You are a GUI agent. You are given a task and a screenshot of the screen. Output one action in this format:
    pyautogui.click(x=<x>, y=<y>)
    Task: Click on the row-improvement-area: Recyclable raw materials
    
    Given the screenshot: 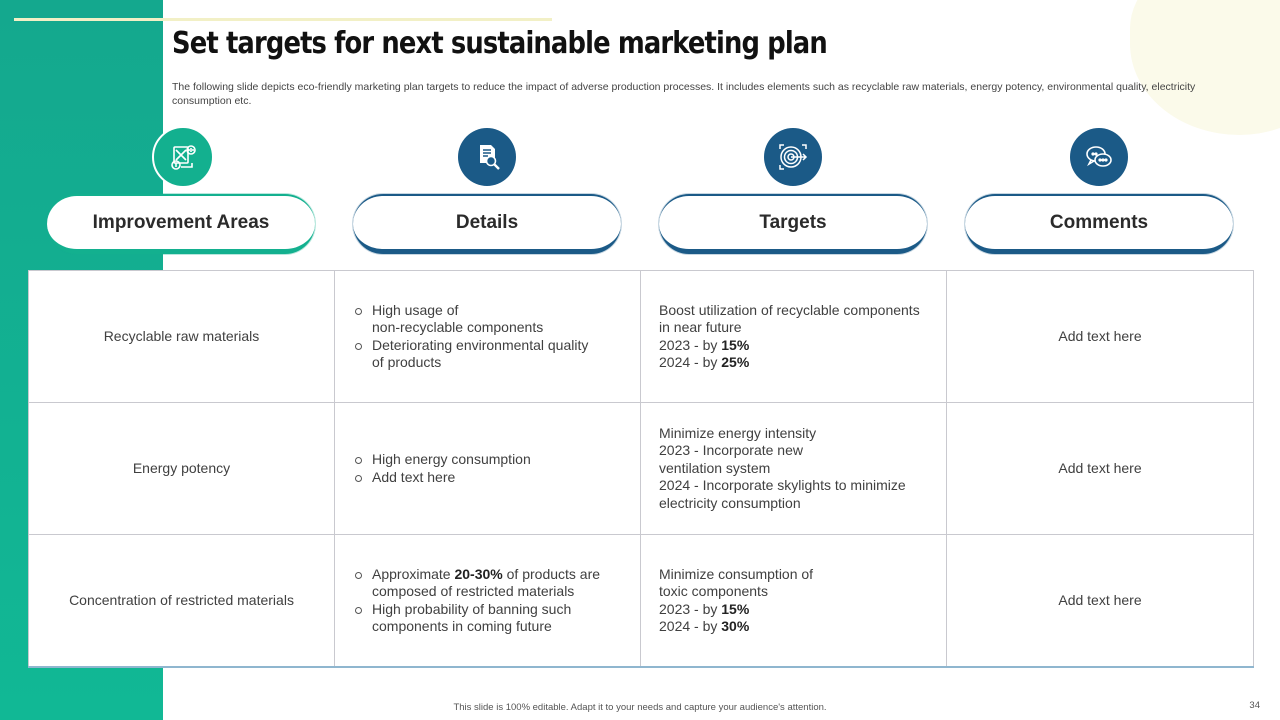 What is the action you would take?
    pyautogui.click(x=181, y=336)
    